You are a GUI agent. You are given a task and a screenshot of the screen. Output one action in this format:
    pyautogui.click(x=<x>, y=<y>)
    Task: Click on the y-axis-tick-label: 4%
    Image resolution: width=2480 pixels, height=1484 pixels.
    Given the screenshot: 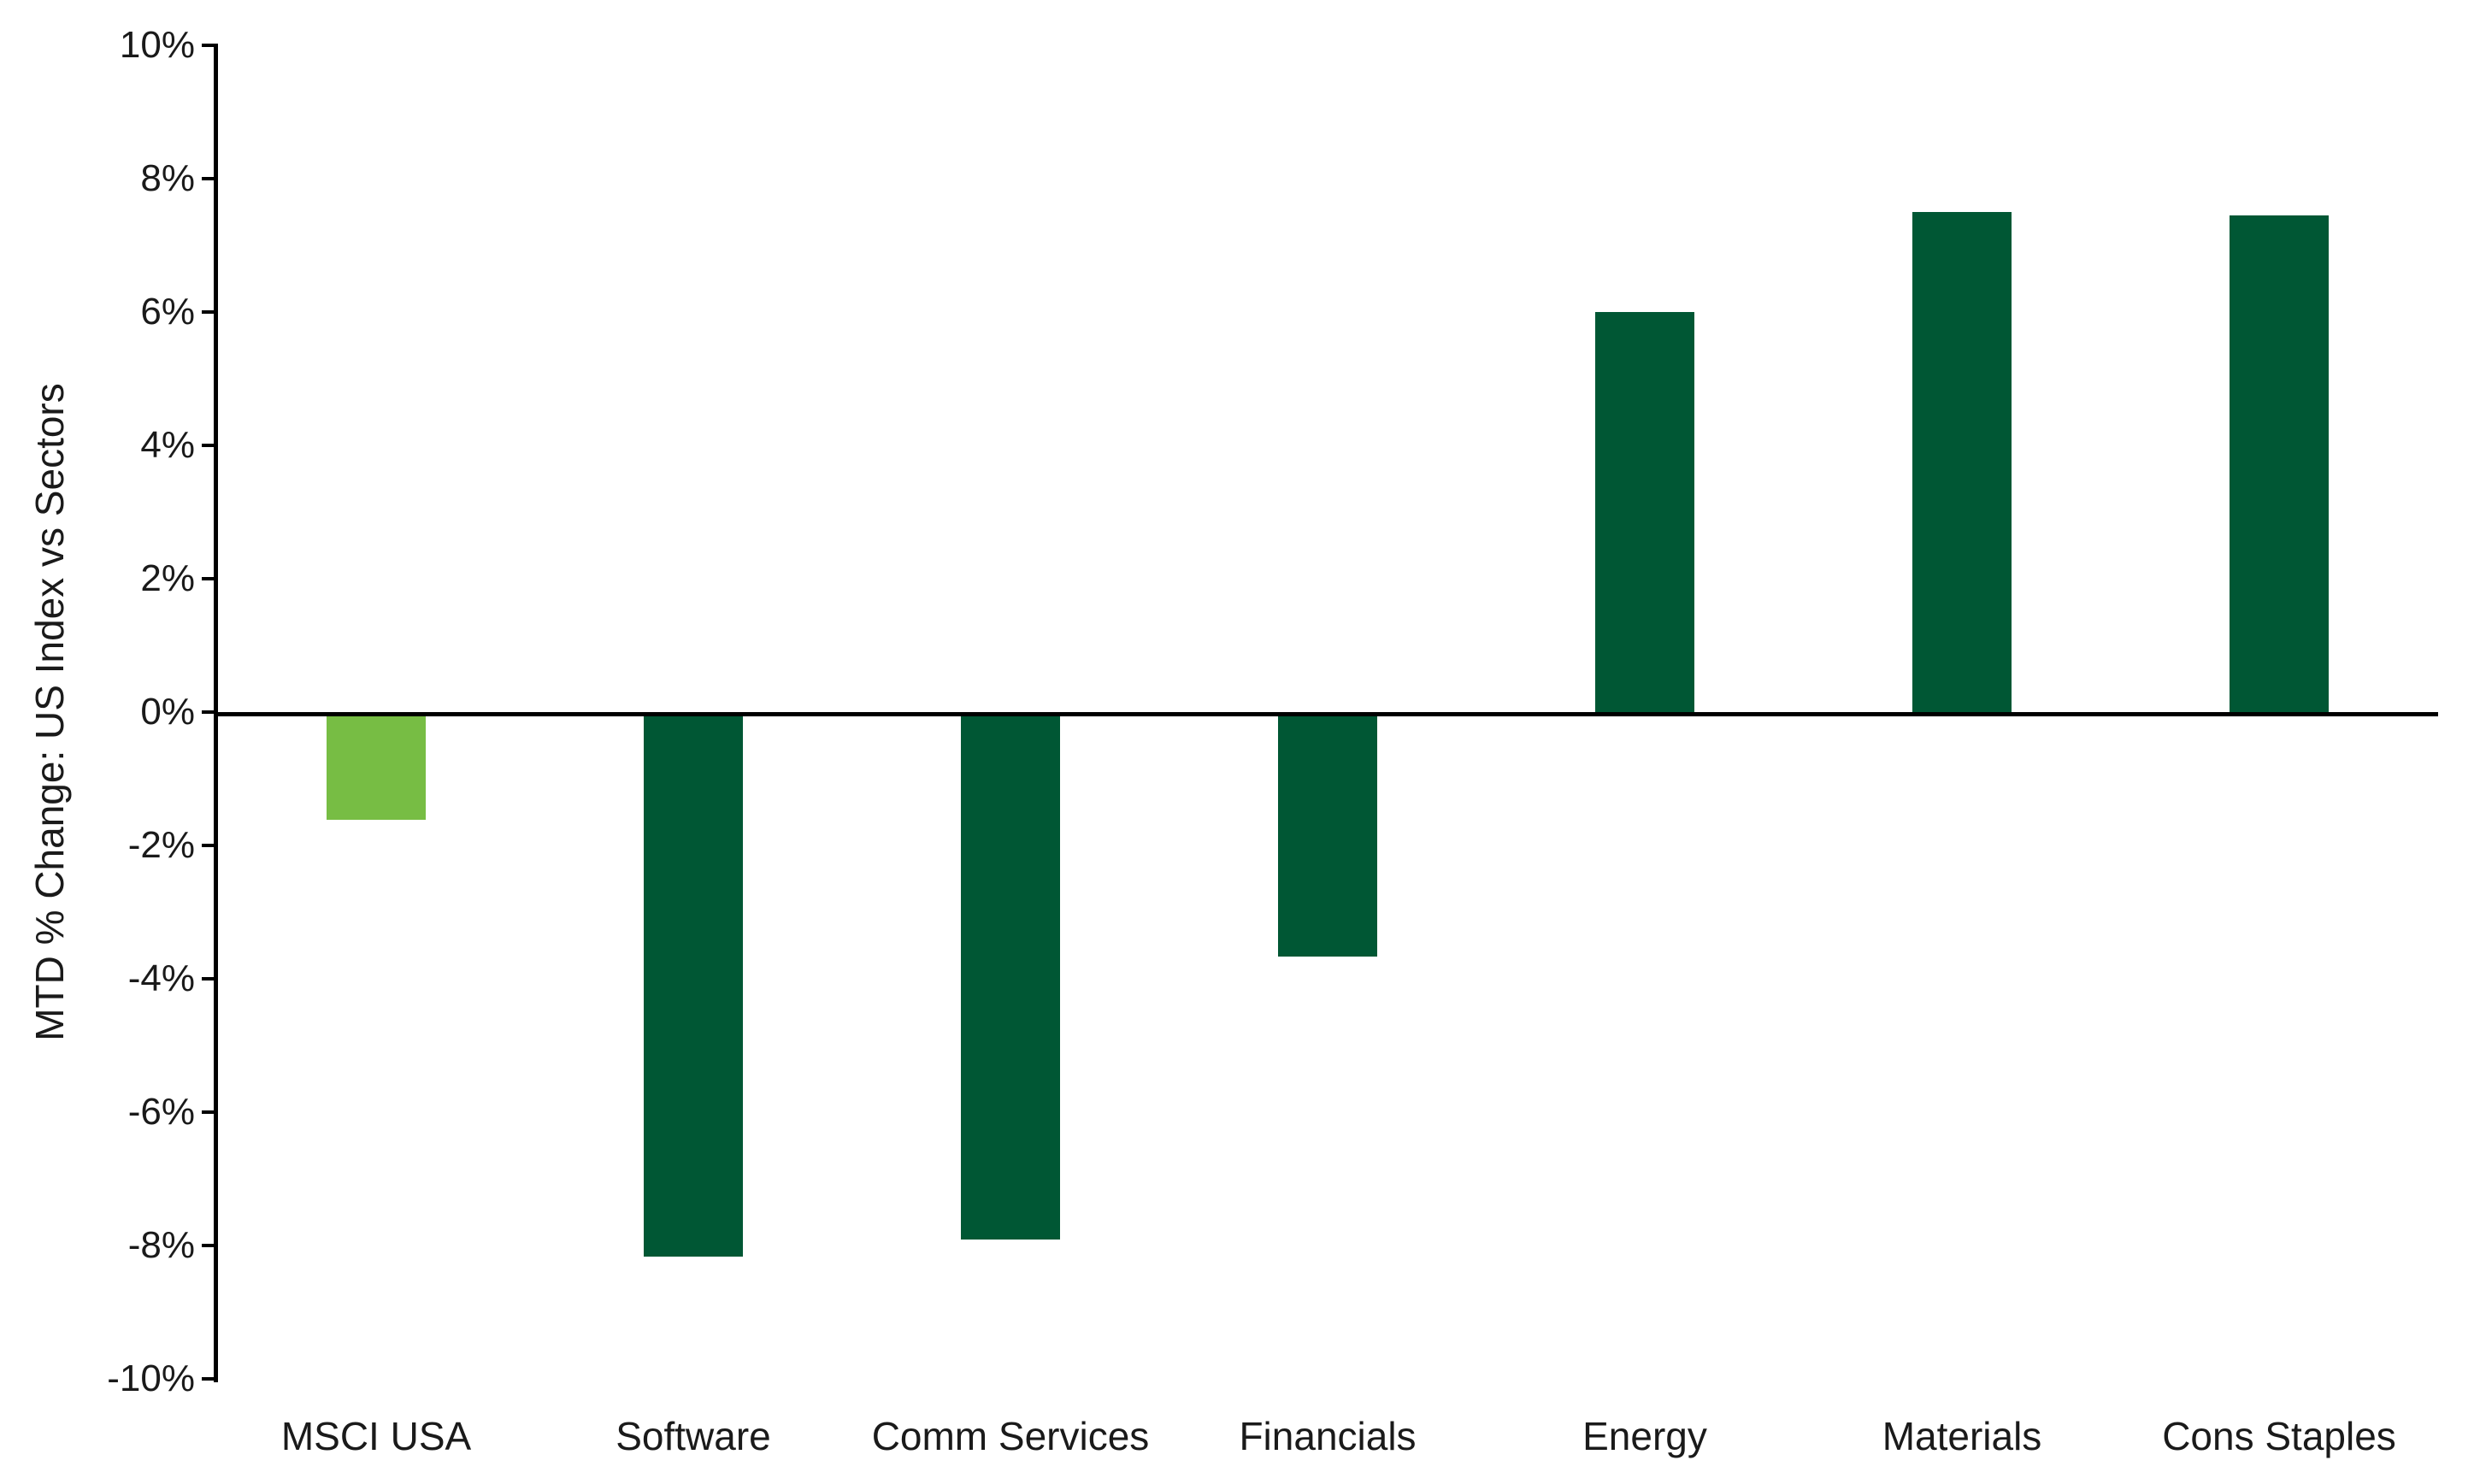 What is the action you would take?
    pyautogui.click(x=167, y=445)
    